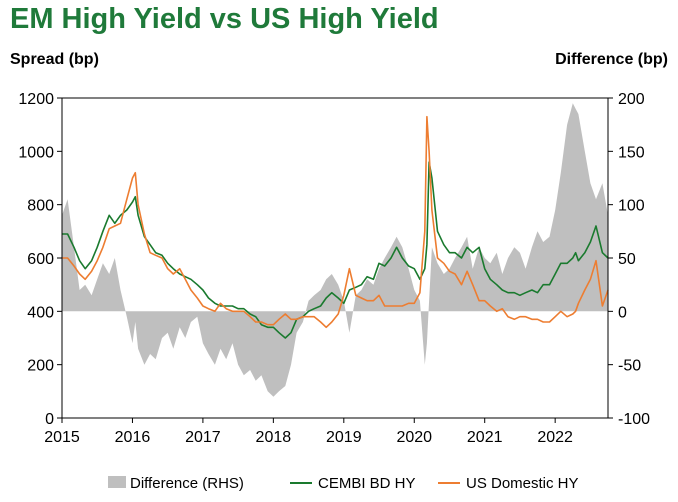 This screenshot has width=678, height=502. I want to click on left-tick-label: 400, so click(40, 312).